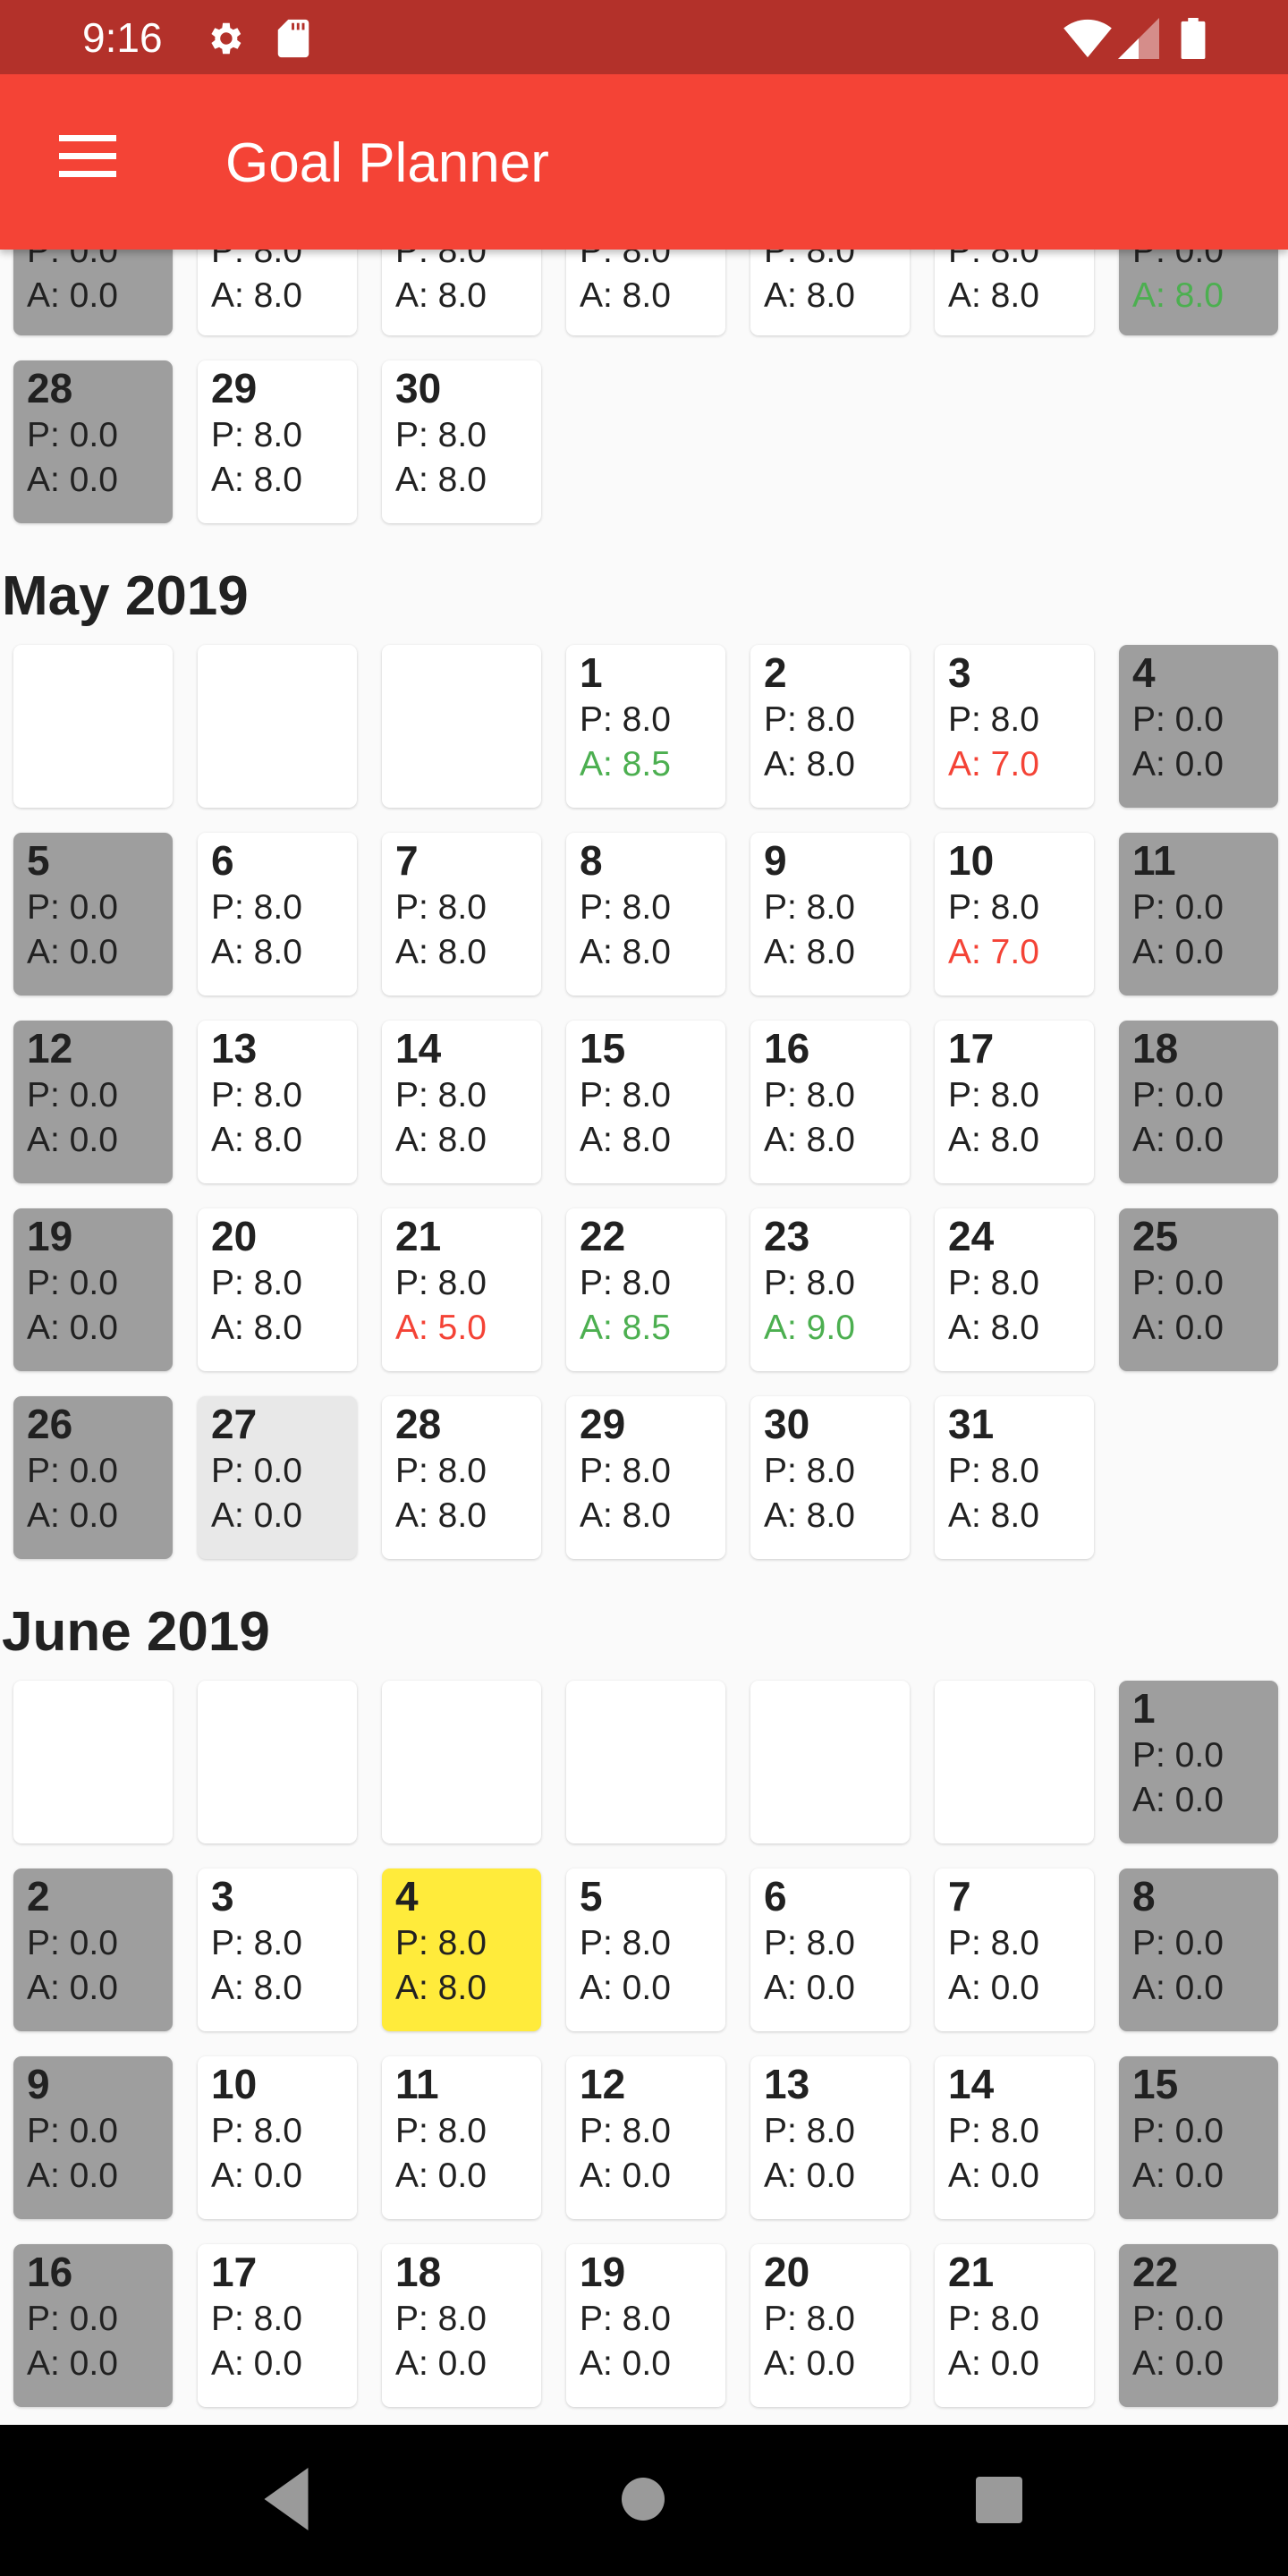  I want to click on day-cell: 22 P: 8.0 A: 8.5, so click(645, 1289).